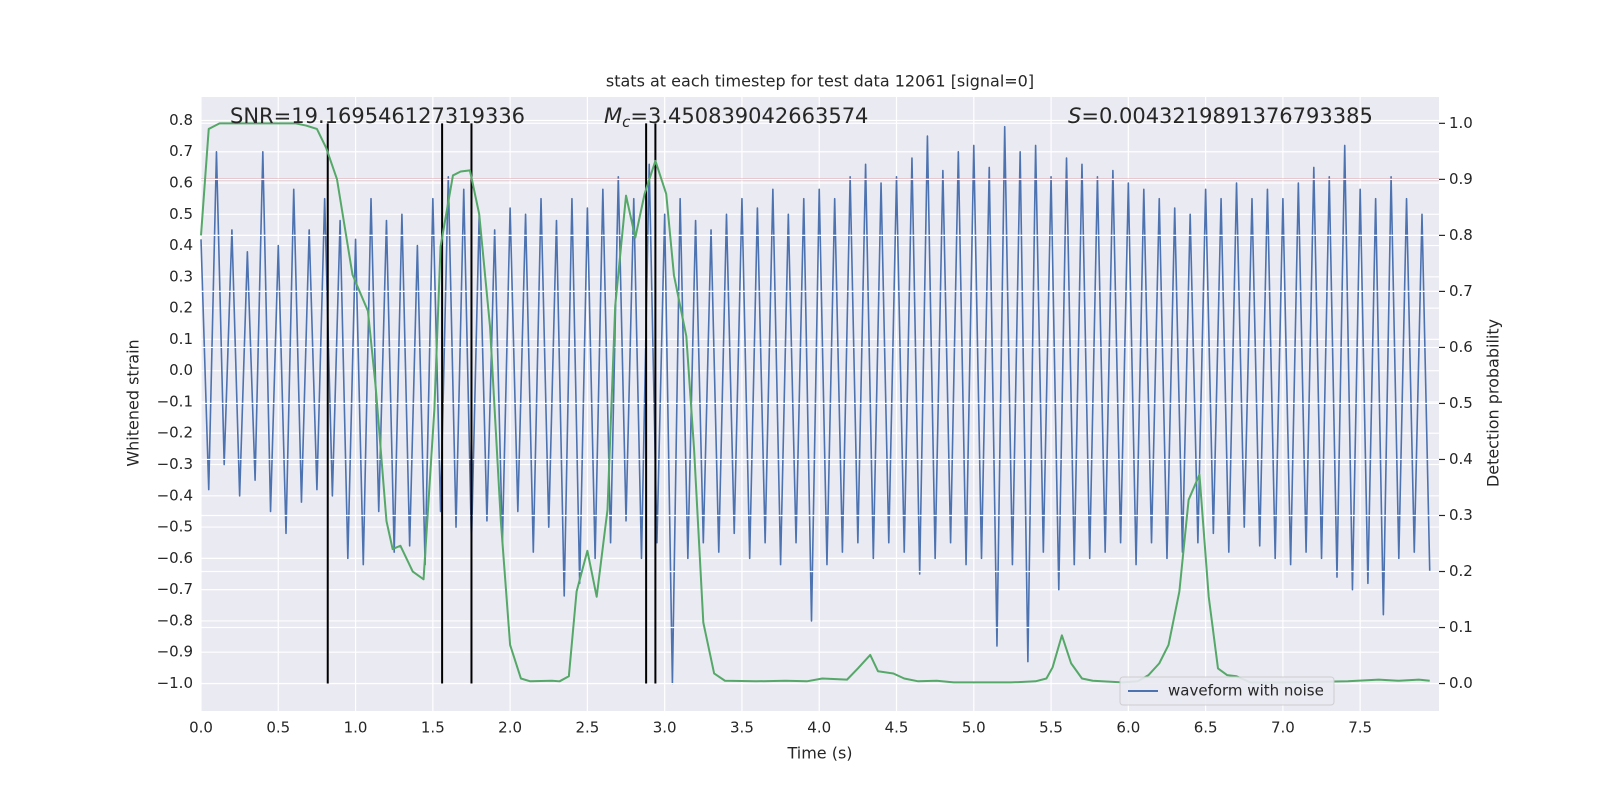 The image size is (1600, 800). What do you see at coordinates (1283, 728) in the screenshot?
I see `x-tick-label: 7.0` at bounding box center [1283, 728].